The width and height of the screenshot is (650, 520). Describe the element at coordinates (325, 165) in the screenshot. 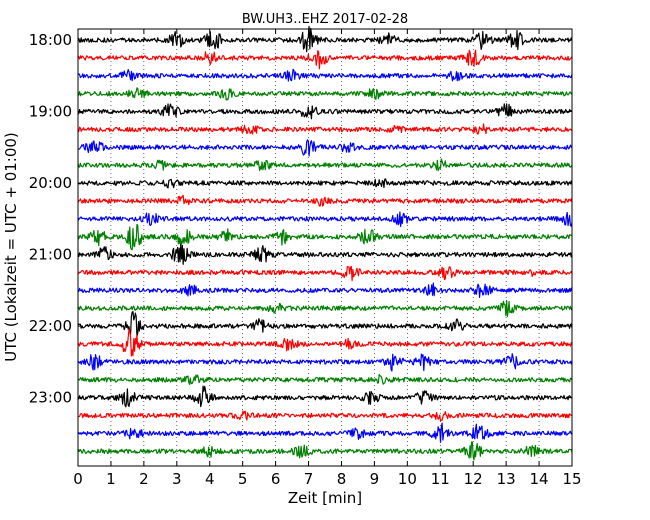

I see `trace-1945` at that location.